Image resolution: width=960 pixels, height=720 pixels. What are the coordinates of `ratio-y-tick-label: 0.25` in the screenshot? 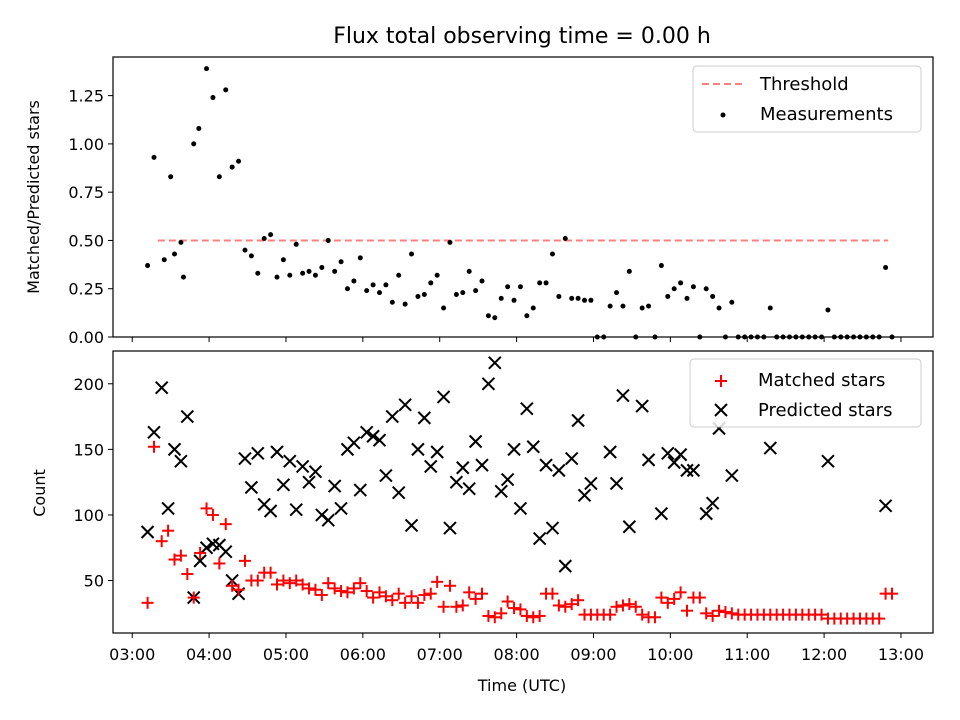 It's located at (86, 289).